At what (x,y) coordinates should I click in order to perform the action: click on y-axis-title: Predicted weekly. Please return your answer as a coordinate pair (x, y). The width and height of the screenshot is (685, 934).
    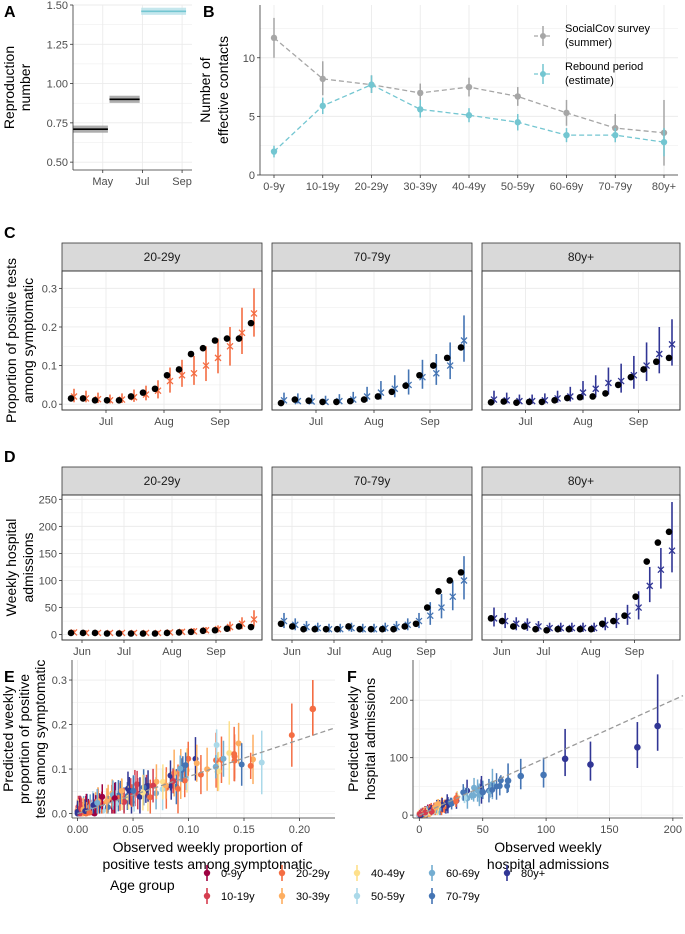
    Looking at the image, I should click on (8, 739).